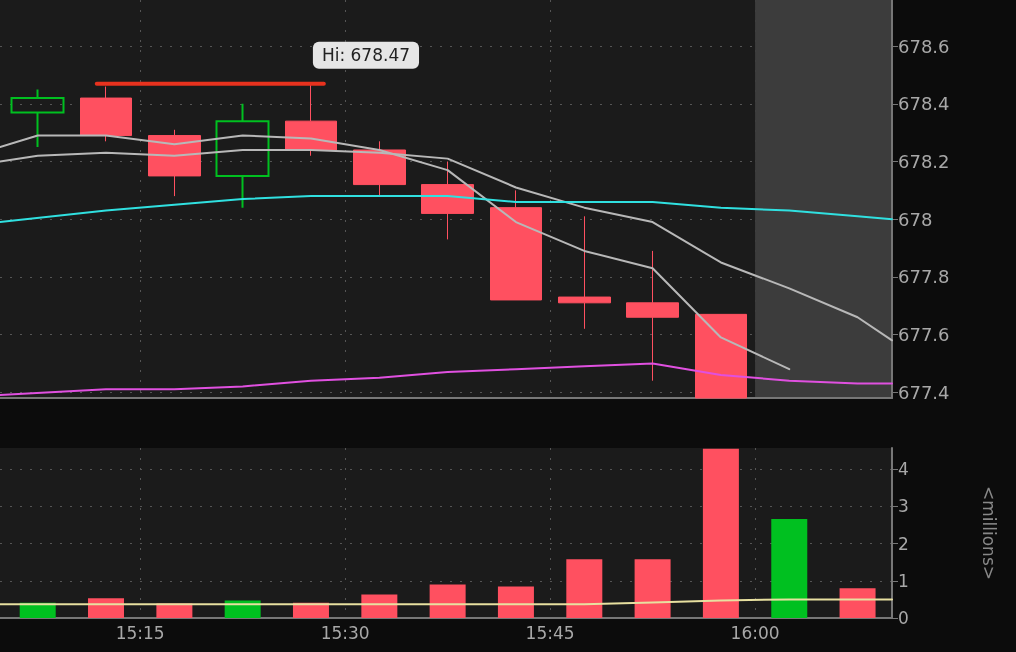 The height and width of the screenshot is (652, 1016). What do you see at coordinates (915, 219) in the screenshot?
I see `y-tick-label: 678` at bounding box center [915, 219].